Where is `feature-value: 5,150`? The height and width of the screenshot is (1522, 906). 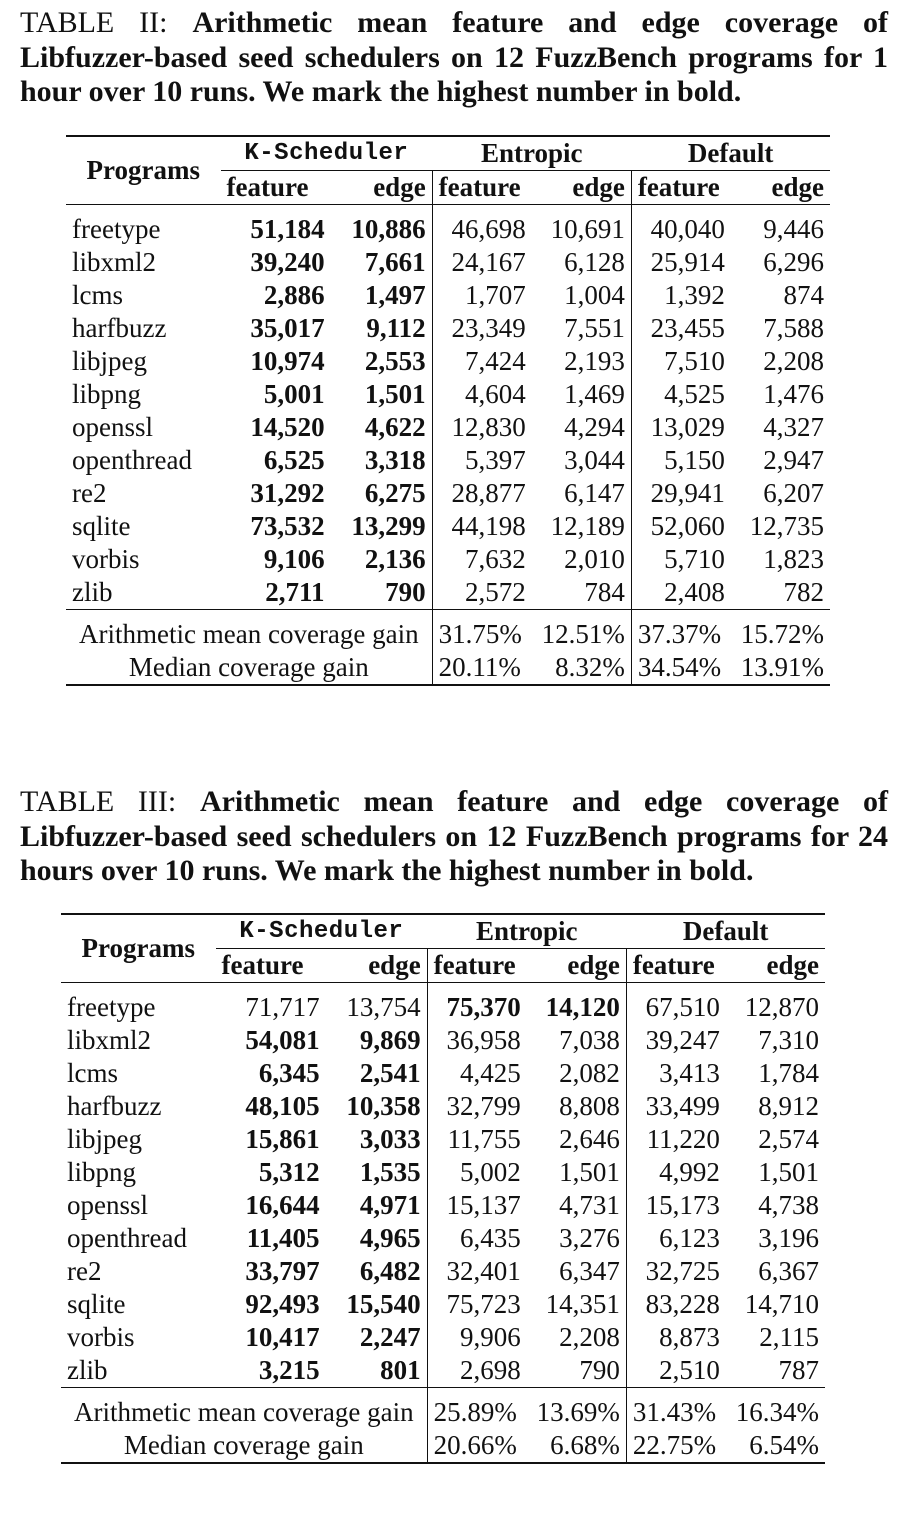 feature-value: 5,150 is located at coordinates (680, 460).